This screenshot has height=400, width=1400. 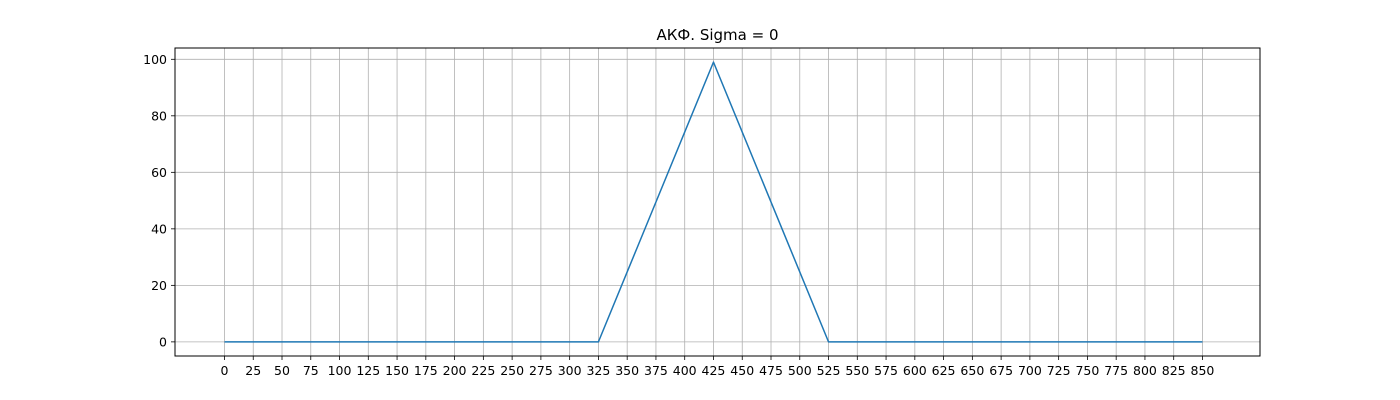 I want to click on x-tick-label: 750, so click(x=1087, y=370).